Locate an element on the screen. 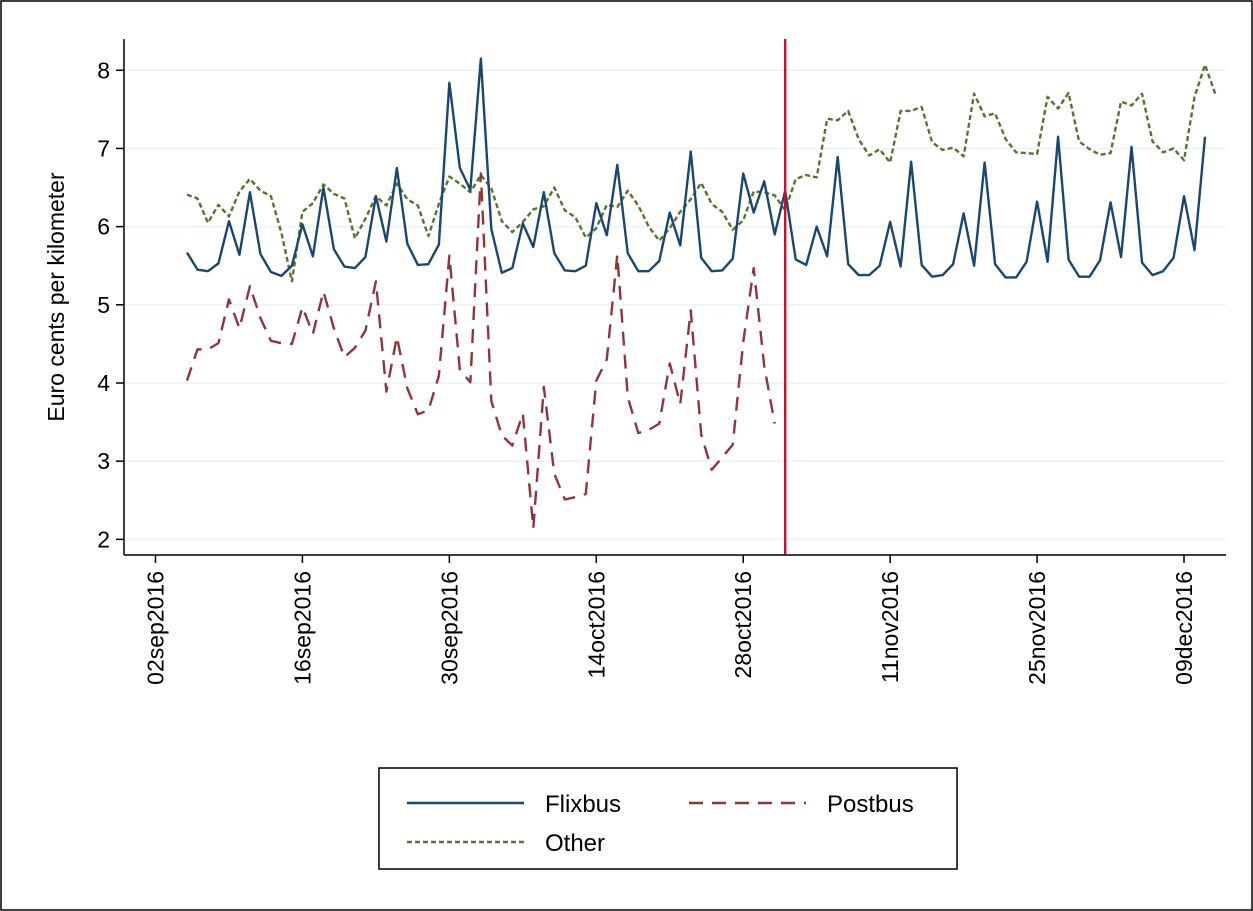 The height and width of the screenshot is (911, 1253). y-tick-label: 5 is located at coordinates (103, 305).